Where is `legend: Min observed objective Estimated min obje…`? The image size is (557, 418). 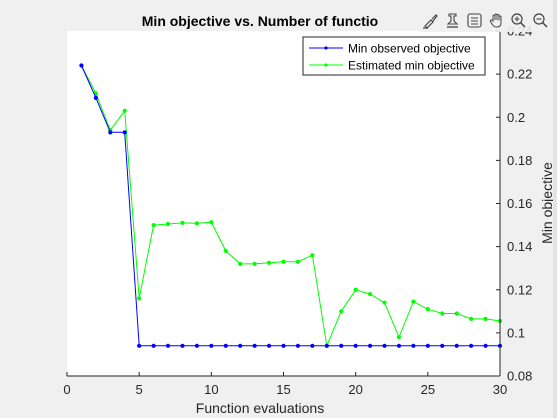 legend: Min observed objective Estimated min obje… is located at coordinates (394, 56).